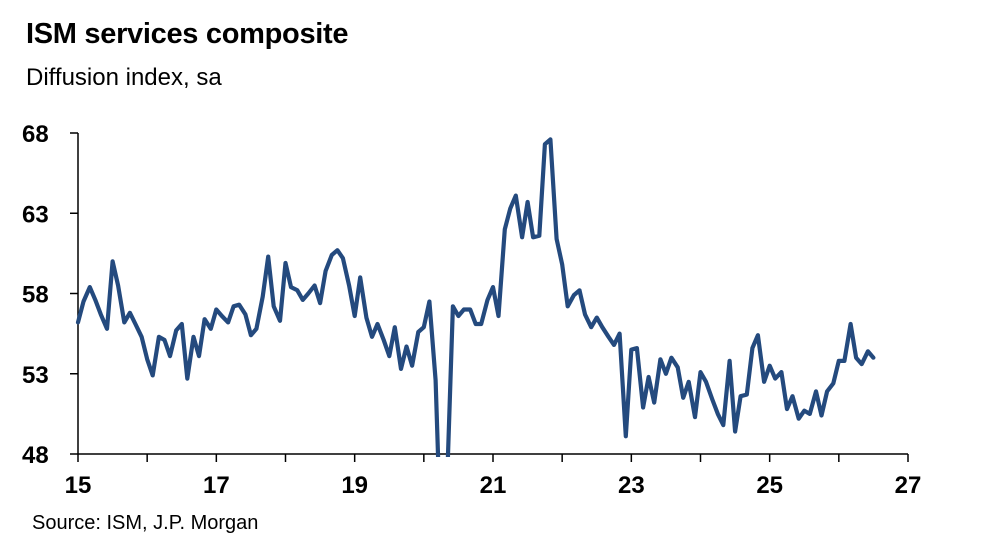 The image size is (1000, 551). I want to click on x-axis: 15 17 19 21 23 25 27, so click(493, 476).